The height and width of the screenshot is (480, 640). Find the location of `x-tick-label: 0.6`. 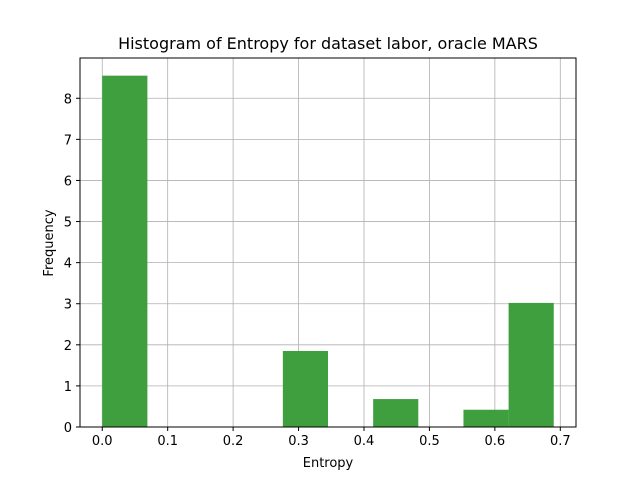

x-tick-label: 0.6 is located at coordinates (495, 441).